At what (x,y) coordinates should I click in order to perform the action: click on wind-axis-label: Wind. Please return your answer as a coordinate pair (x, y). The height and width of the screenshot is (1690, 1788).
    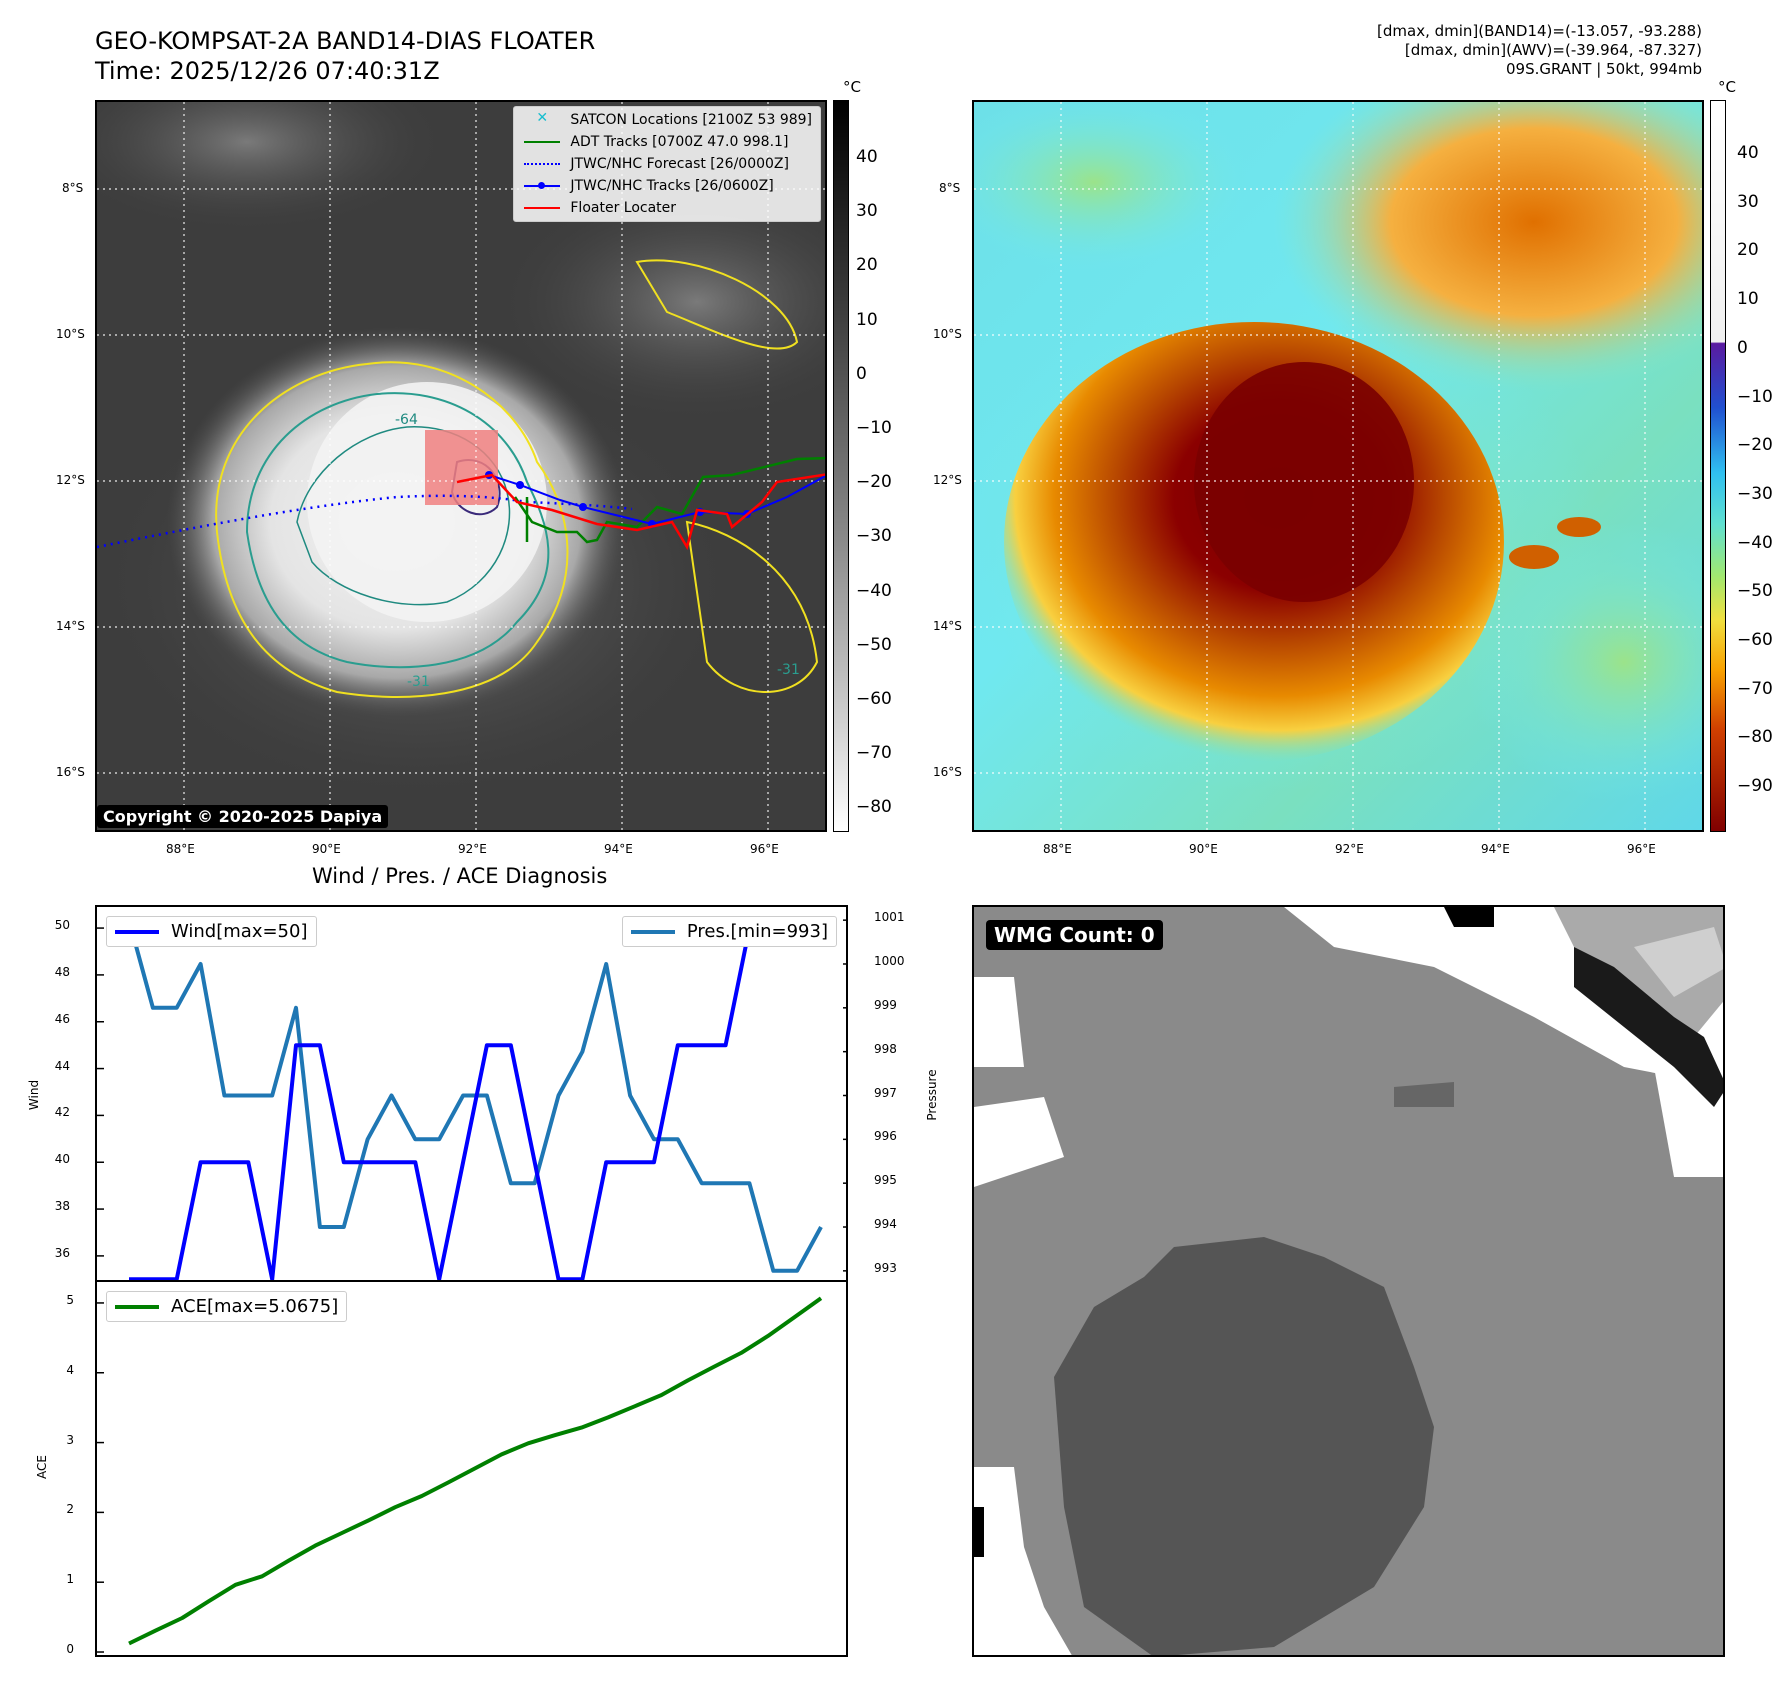
    Looking at the image, I should click on (34, 1095).